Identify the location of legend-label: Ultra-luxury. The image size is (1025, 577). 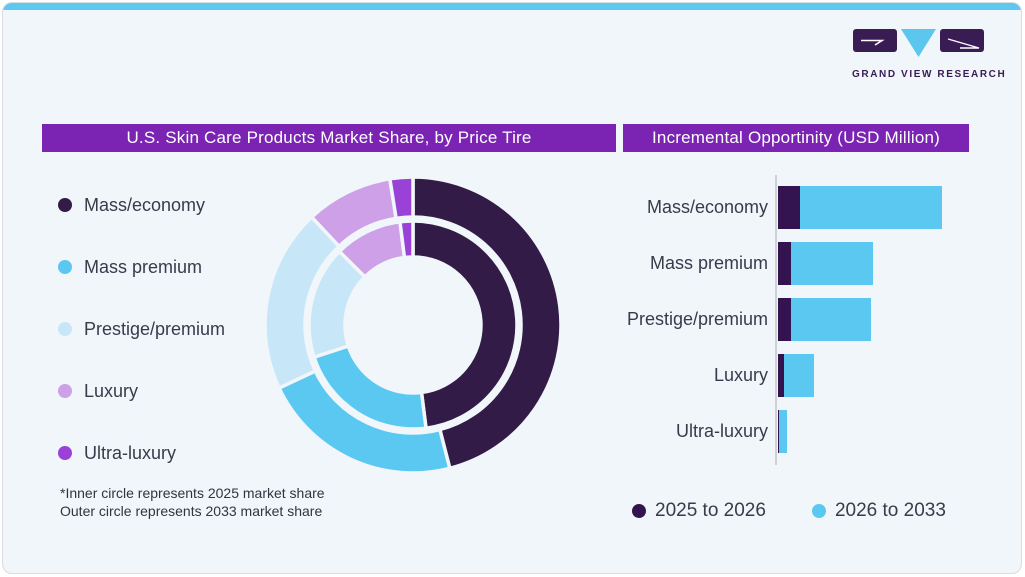
(130, 452).